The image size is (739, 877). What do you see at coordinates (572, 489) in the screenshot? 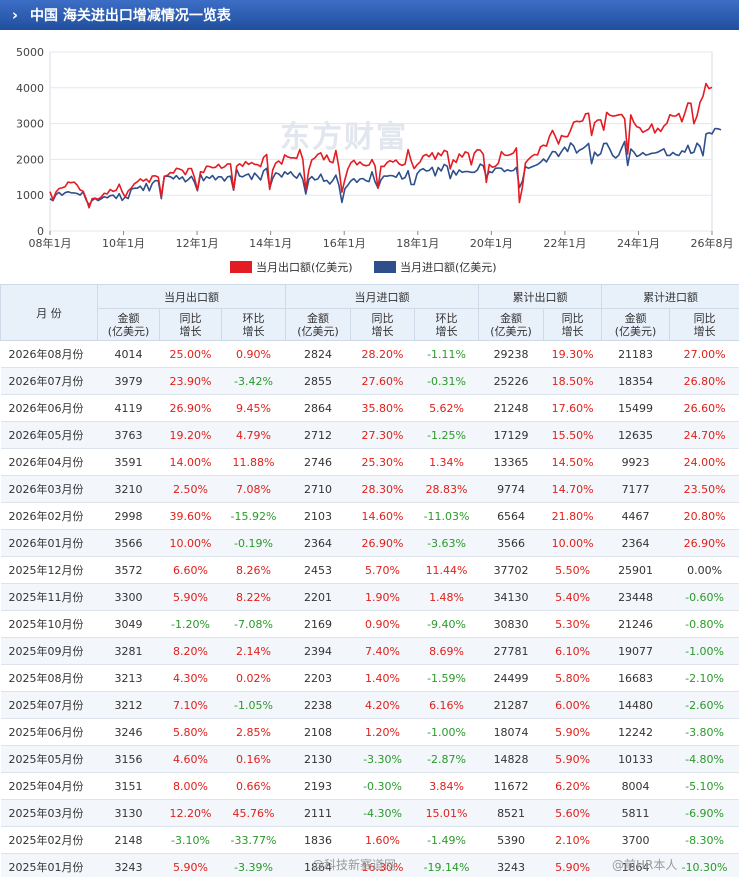
I see `value-cell: 14.70%` at bounding box center [572, 489].